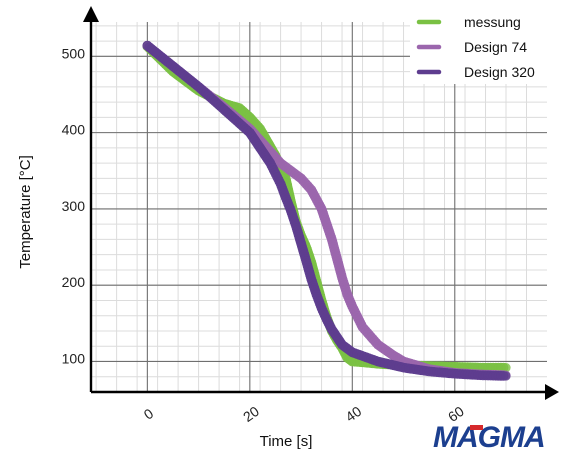 The height and width of the screenshot is (453, 563). I want to click on legend-label: Design 320, so click(499, 72).